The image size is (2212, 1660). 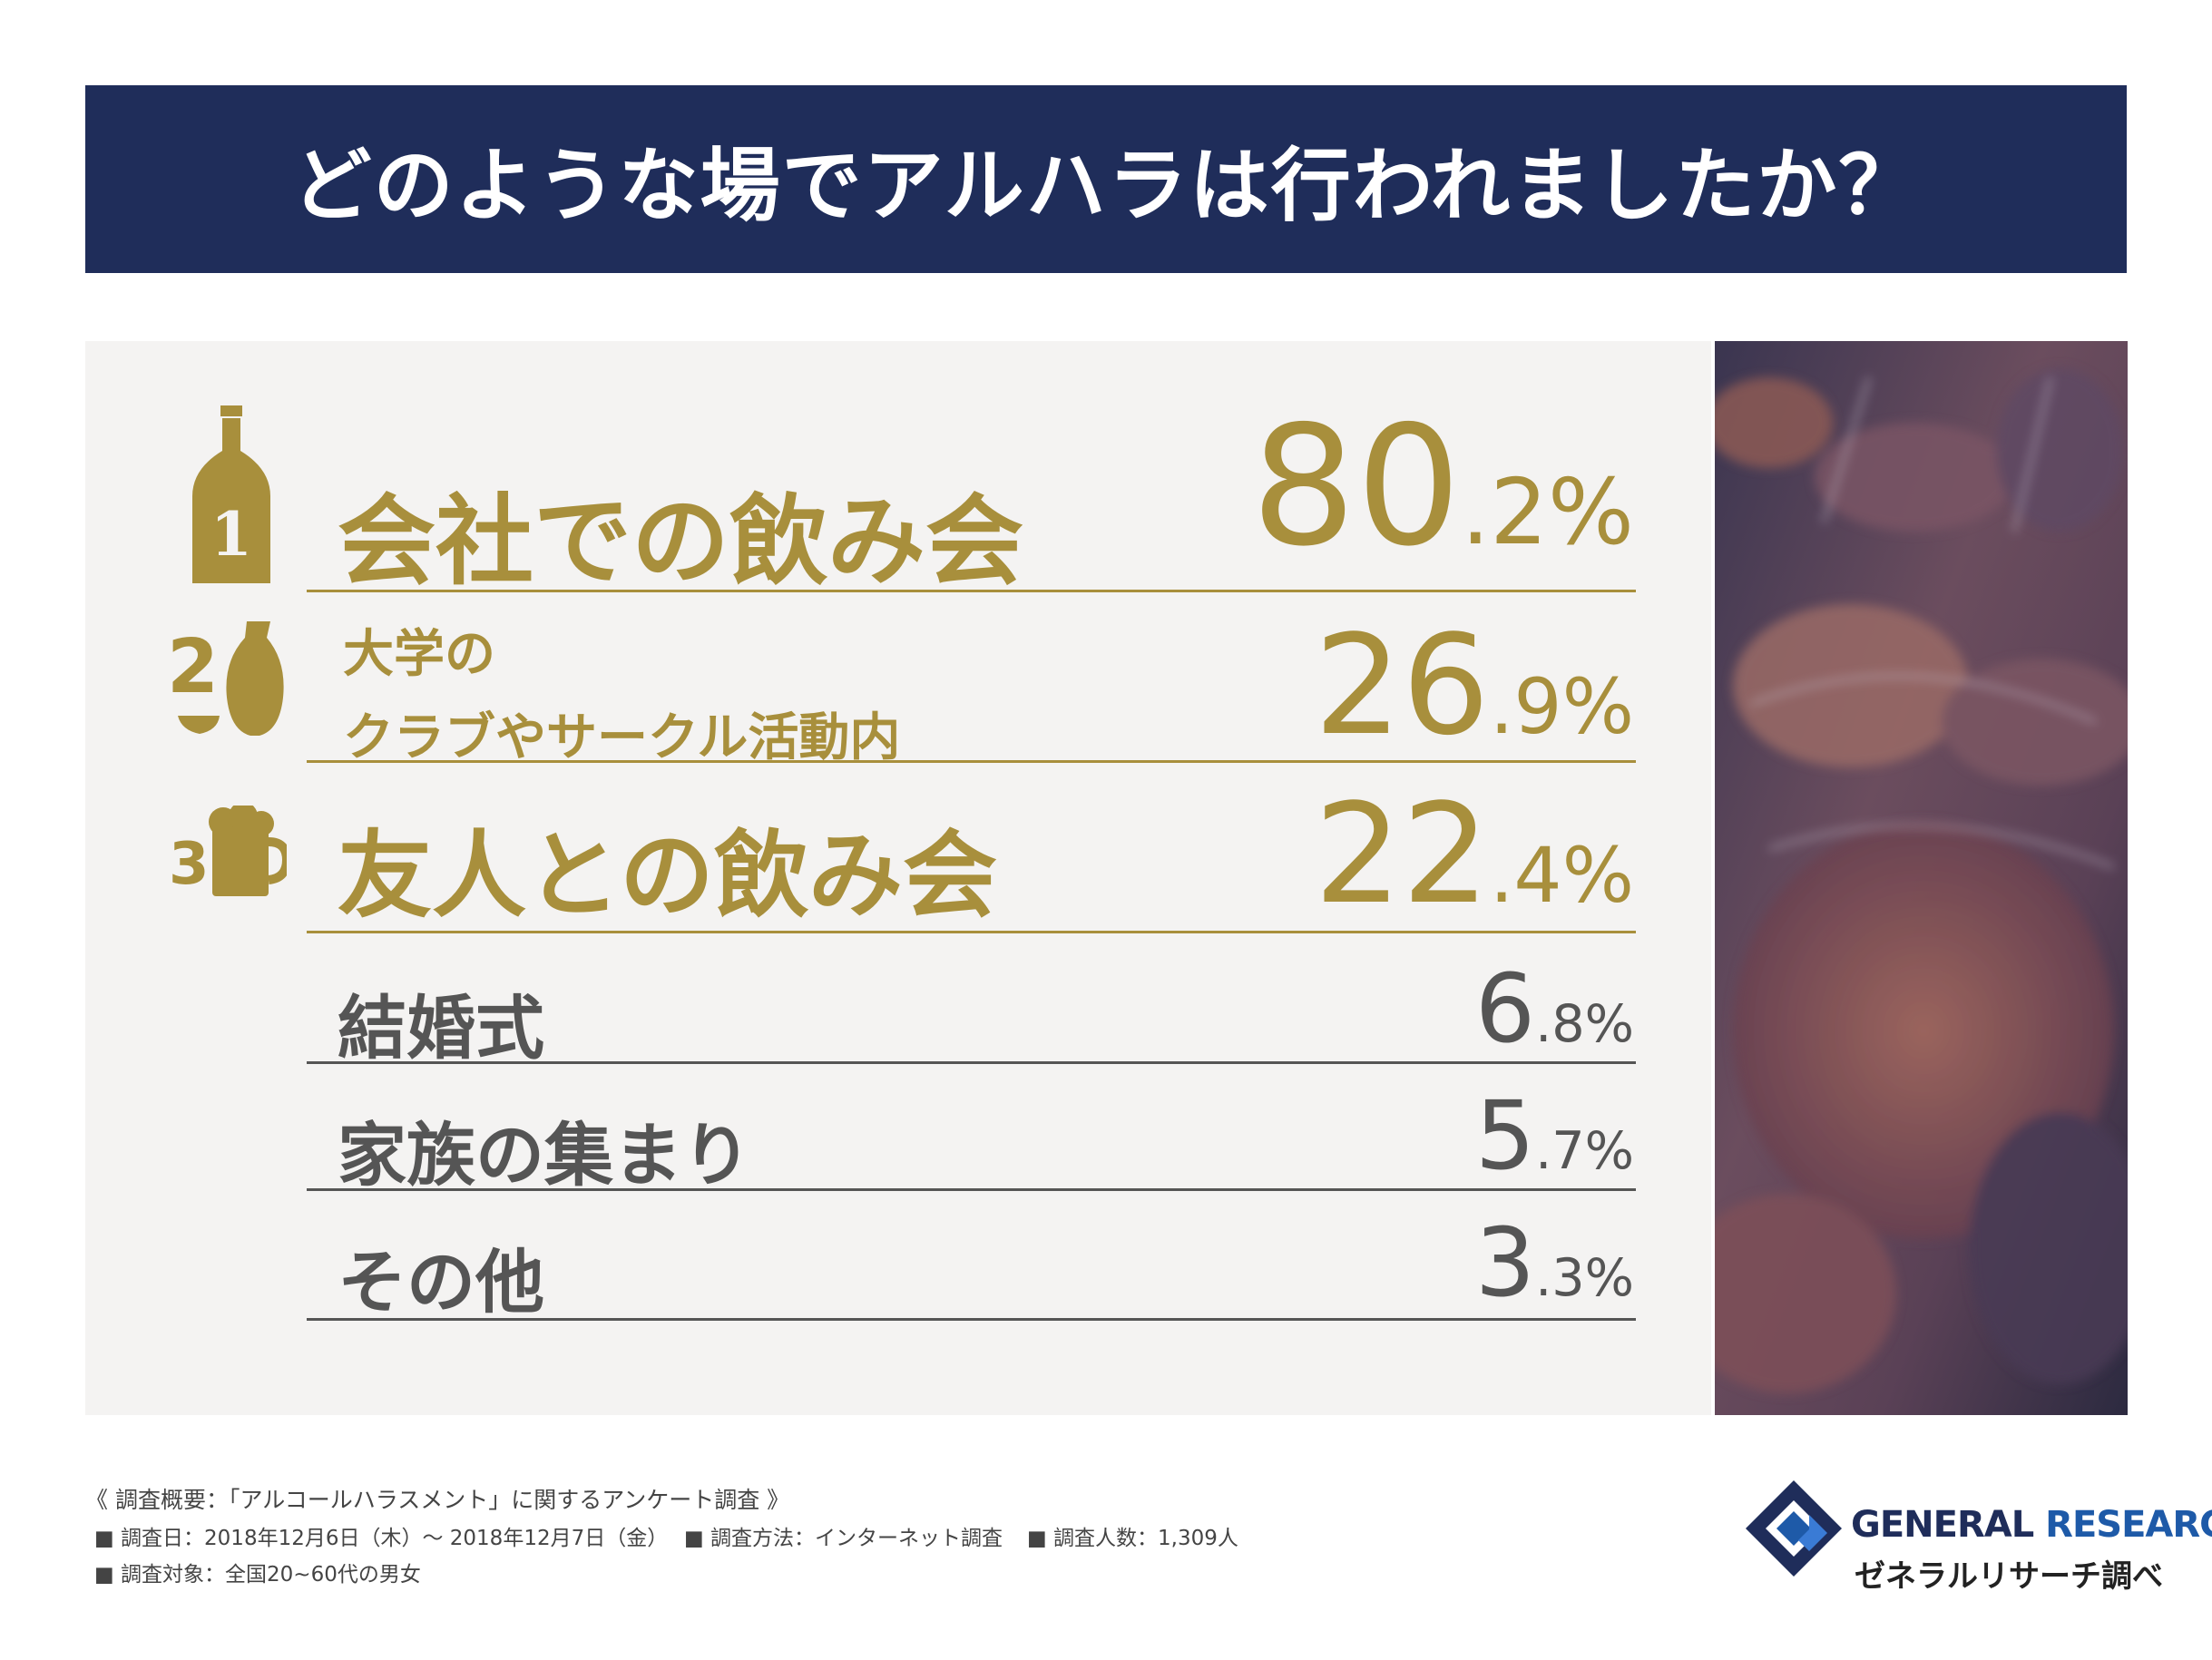 I want to click on beer-photo-image, so click(x=1921, y=878).